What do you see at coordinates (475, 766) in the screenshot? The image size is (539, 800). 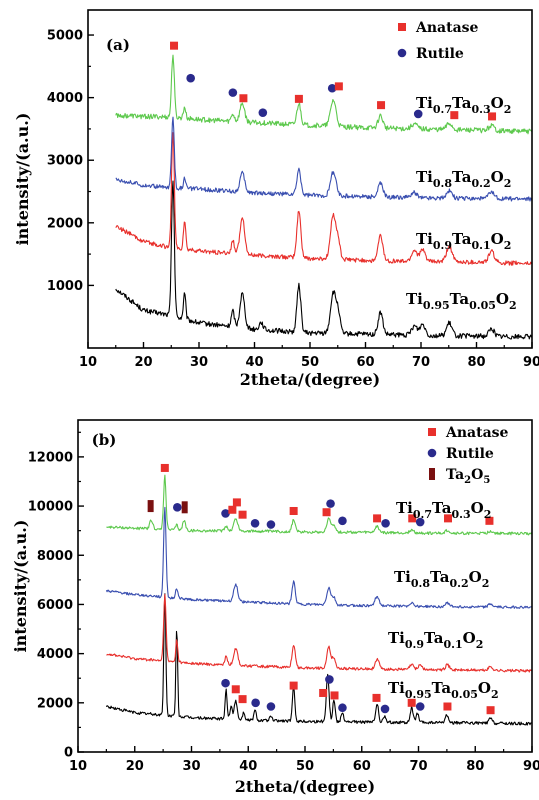 I see `x-tick-label: 80` at bounding box center [475, 766].